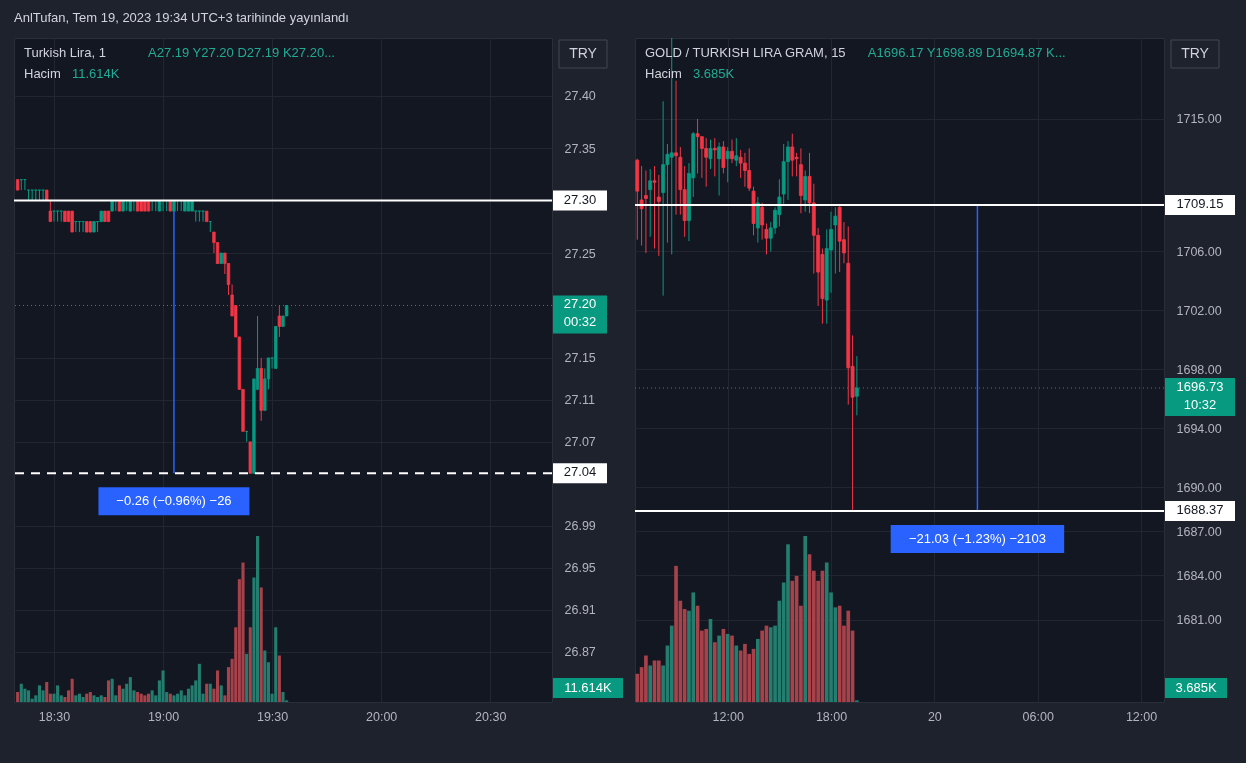 This screenshot has height=778, width=1260. What do you see at coordinates (1199, 487) in the screenshot?
I see `y-tick-label: 1690.00` at bounding box center [1199, 487].